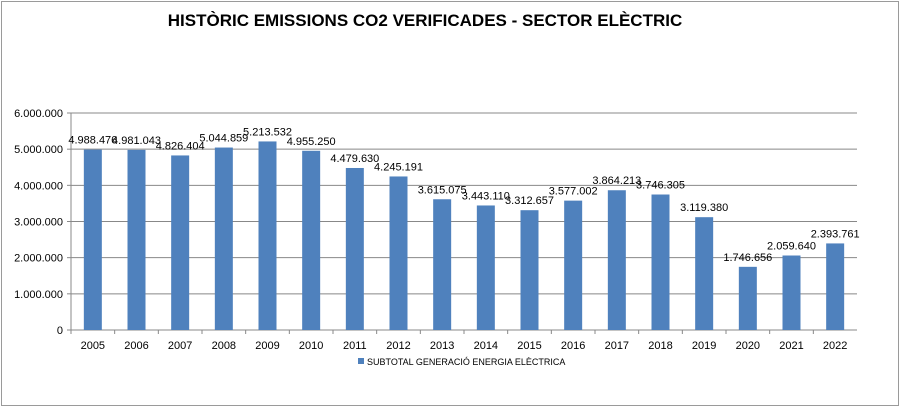 The height and width of the screenshot is (407, 900). Describe the element at coordinates (267, 235) in the screenshot. I see `bar-2009` at that location.